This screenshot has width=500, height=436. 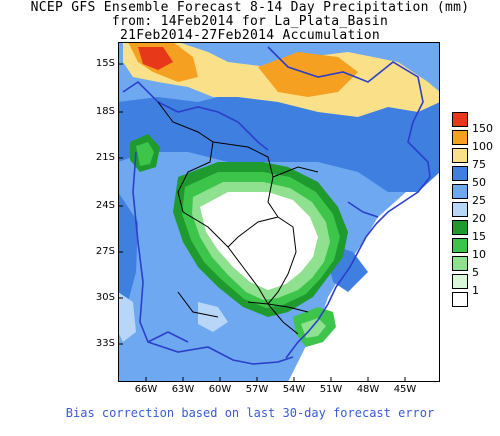 What do you see at coordinates (146, 389) in the screenshot?
I see `lon-label-66w: 66W` at bounding box center [146, 389].